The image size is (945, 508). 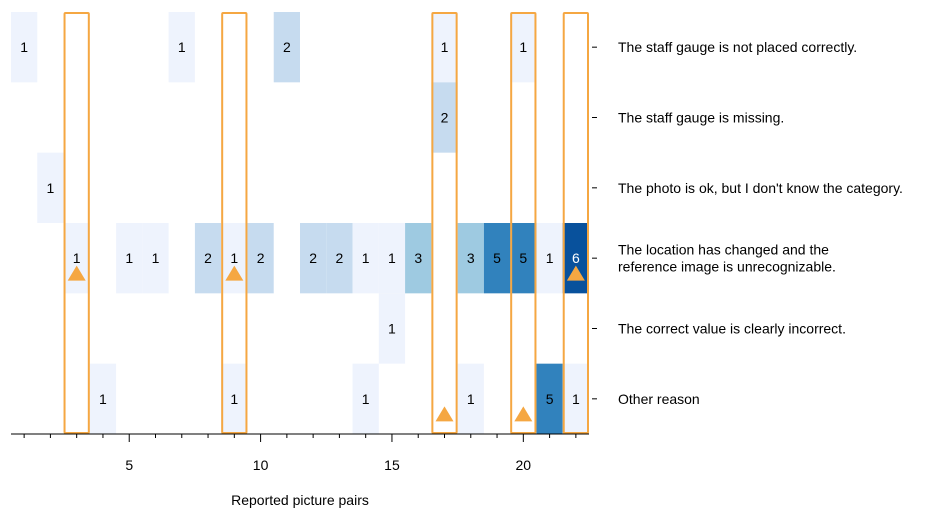 I want to click on x-tick-label: 10, so click(x=261, y=465).